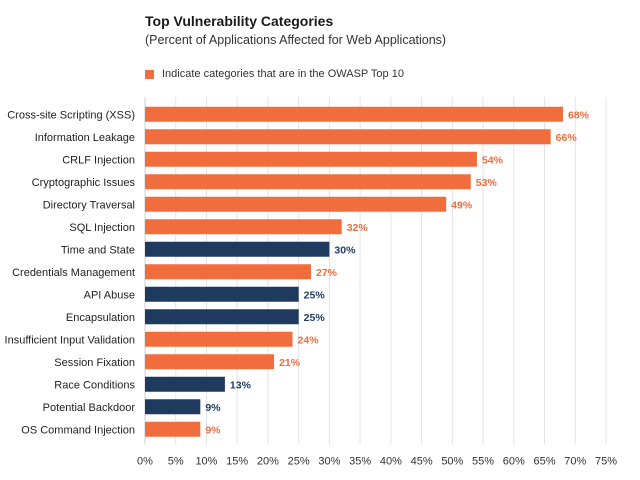 The image size is (640, 480). I want to click on category-label: Session Fixation, so click(94, 363).